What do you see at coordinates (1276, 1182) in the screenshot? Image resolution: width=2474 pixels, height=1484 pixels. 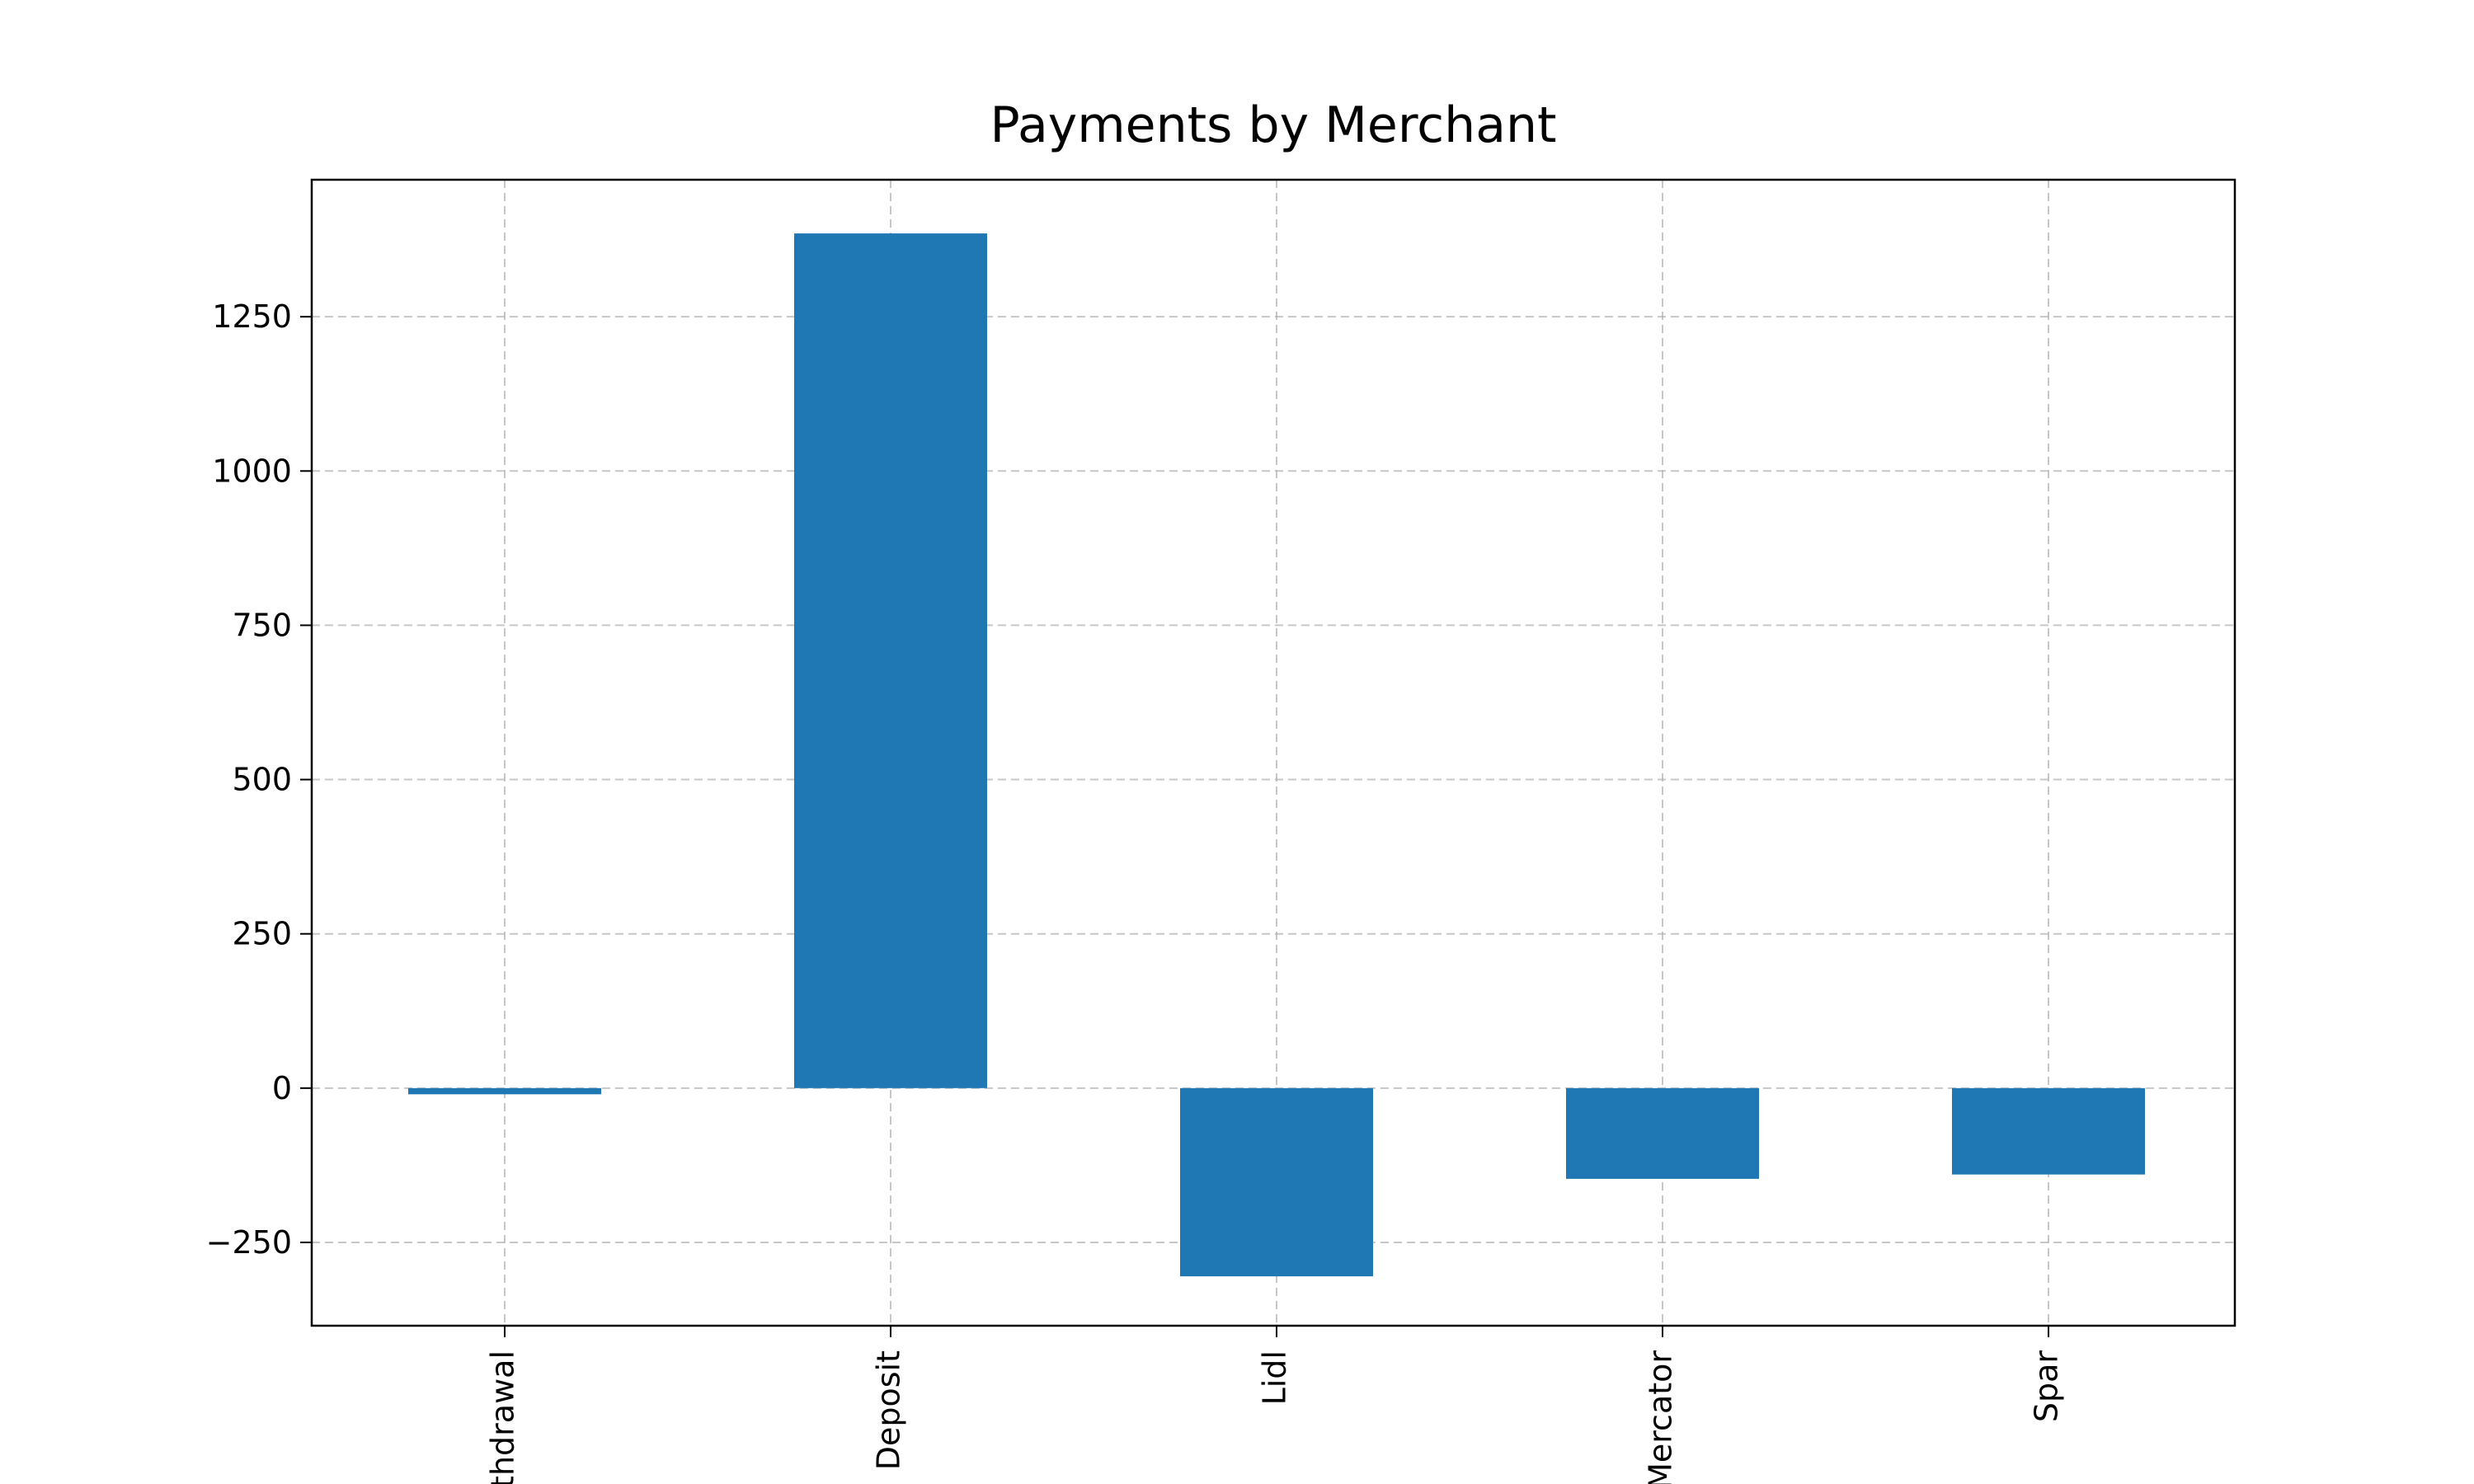 I see `bar-lidl` at bounding box center [1276, 1182].